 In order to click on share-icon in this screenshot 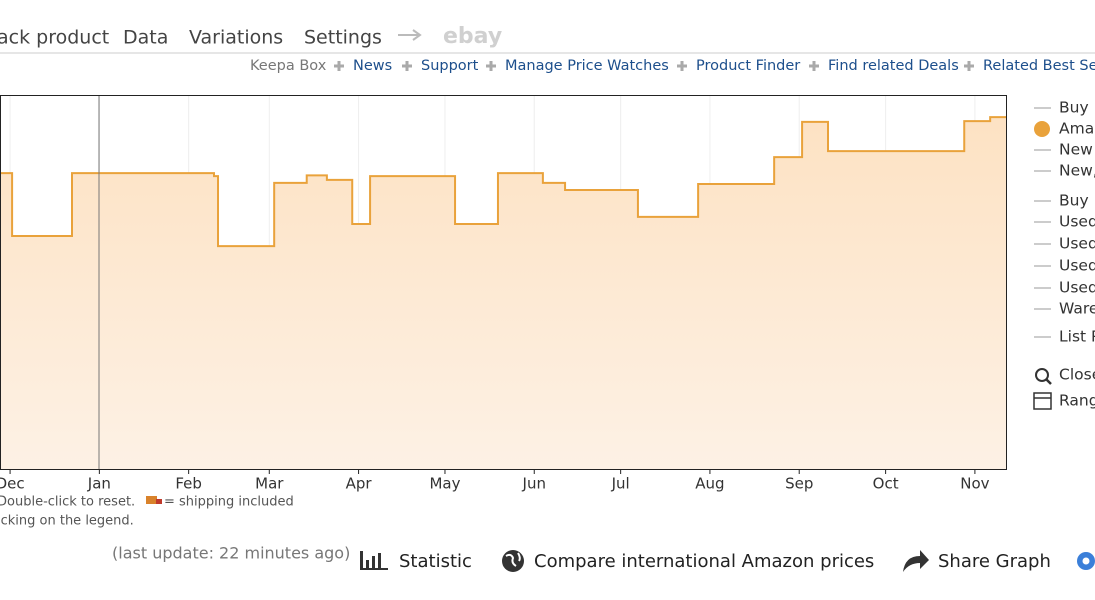, I will do `click(916, 561)`.